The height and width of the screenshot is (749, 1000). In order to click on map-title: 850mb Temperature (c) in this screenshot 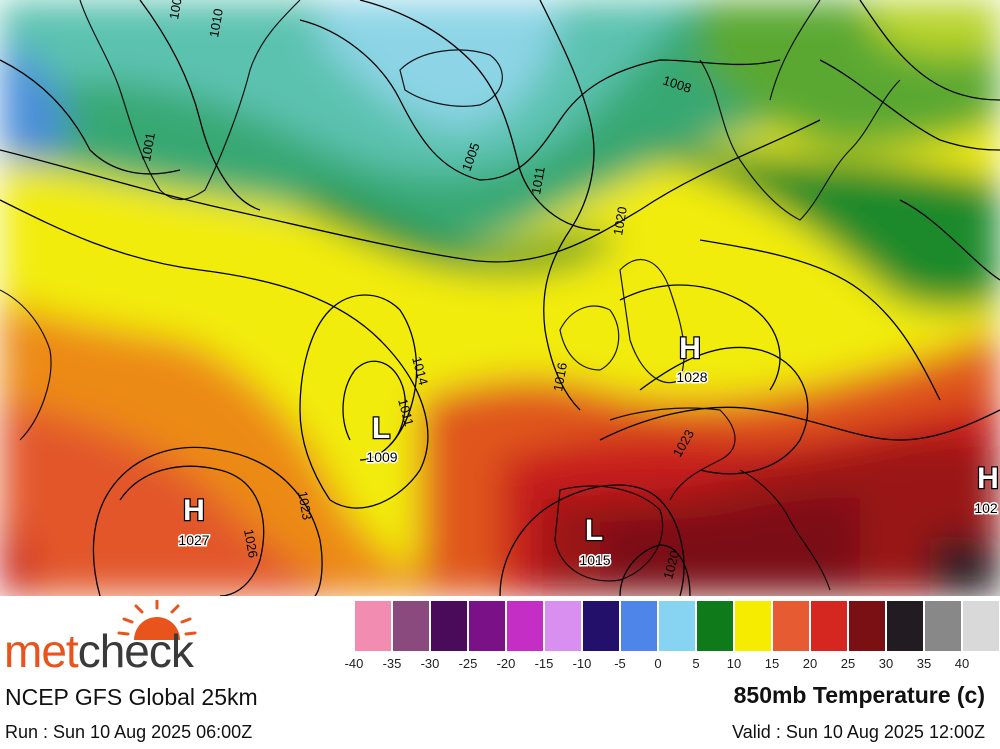, I will do `click(859, 695)`.